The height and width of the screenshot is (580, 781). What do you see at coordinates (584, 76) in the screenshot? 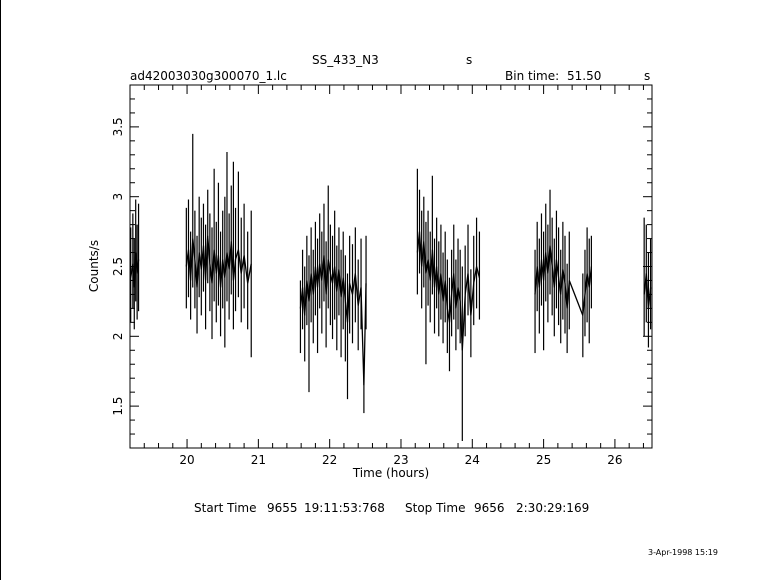
I see `bin-time-value: 51.50` at bounding box center [584, 76].